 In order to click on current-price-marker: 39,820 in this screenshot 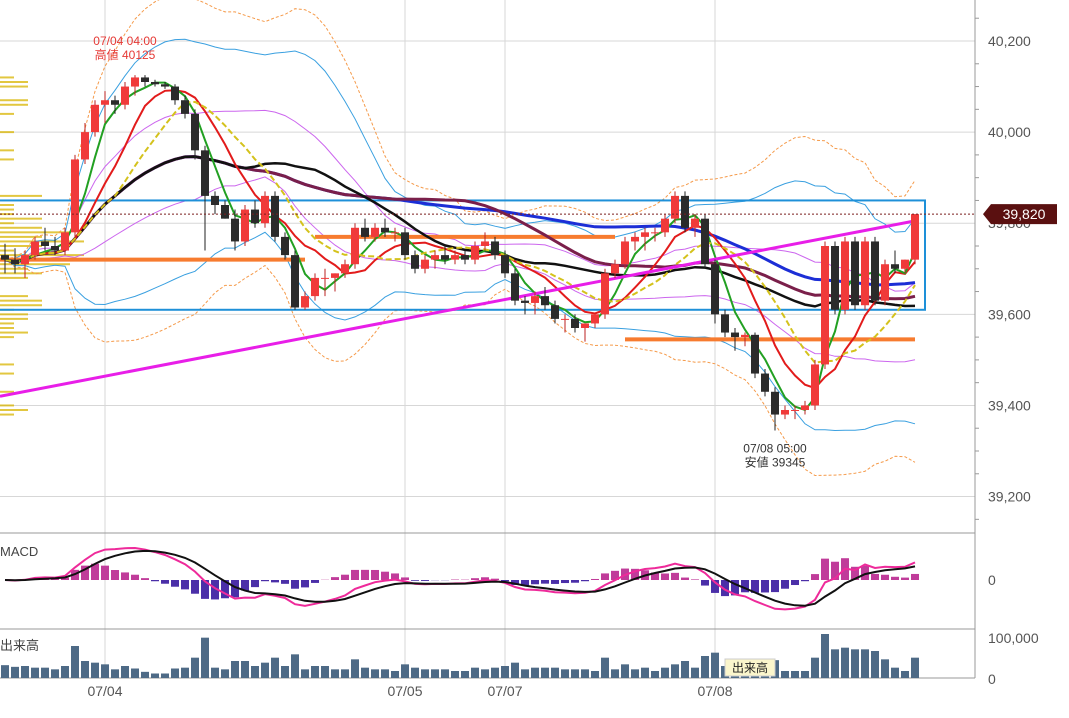, I will do `click(528, 214)`.